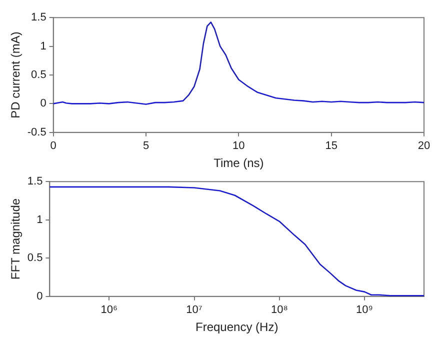 Image resolution: width=442 pixels, height=344 pixels. I want to click on x-axis-title: Time (ns), so click(239, 163).